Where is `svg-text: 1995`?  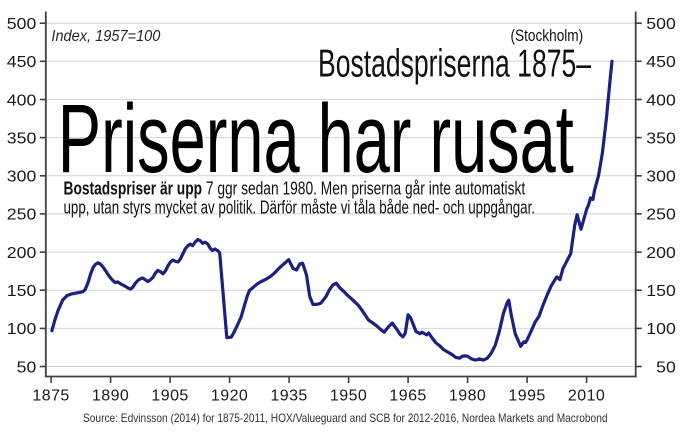 svg-text: 1995 is located at coordinates (526, 396).